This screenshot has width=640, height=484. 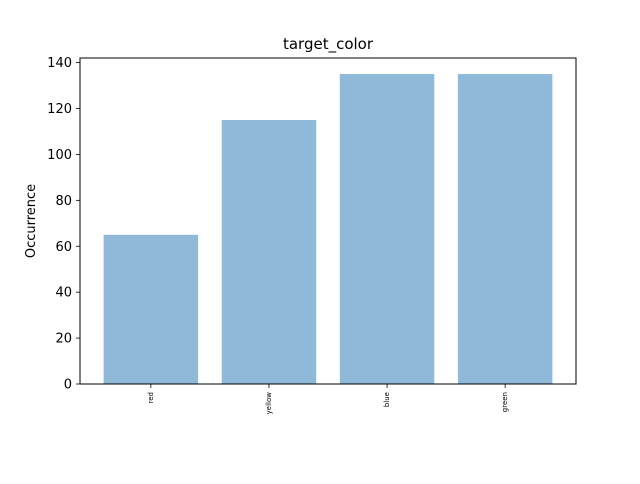 What do you see at coordinates (63, 339) in the screenshot?
I see `y-tick-label: 20` at bounding box center [63, 339].